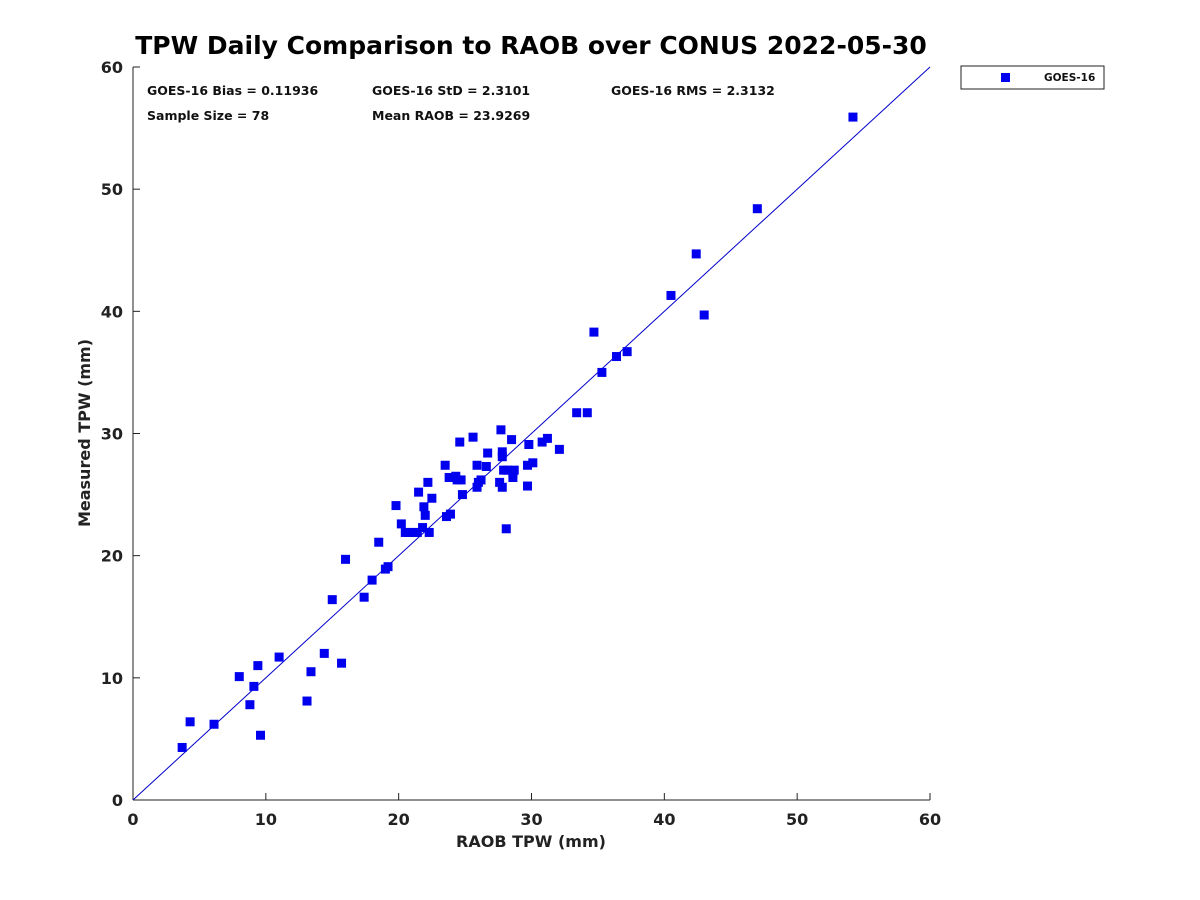 The height and width of the screenshot is (900, 1200). I want to click on legend-marker-square, so click(1005, 77).